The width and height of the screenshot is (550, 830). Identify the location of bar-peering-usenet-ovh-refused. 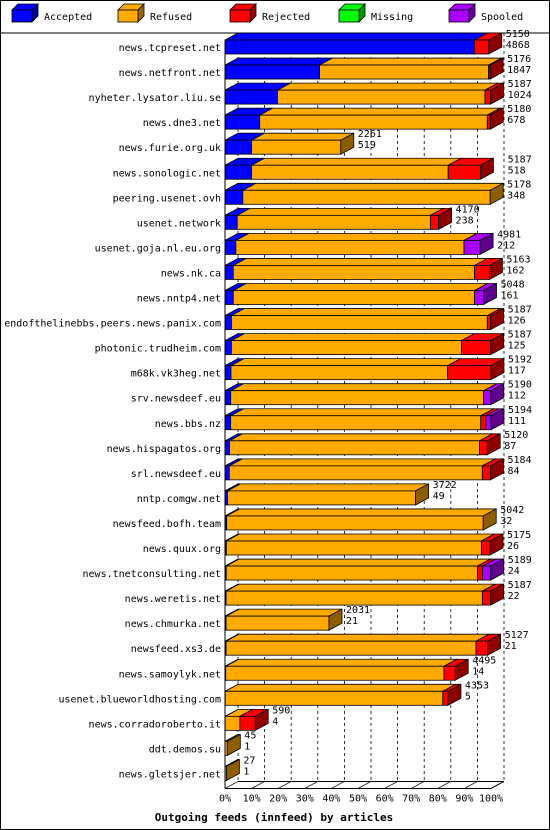
(366, 197).